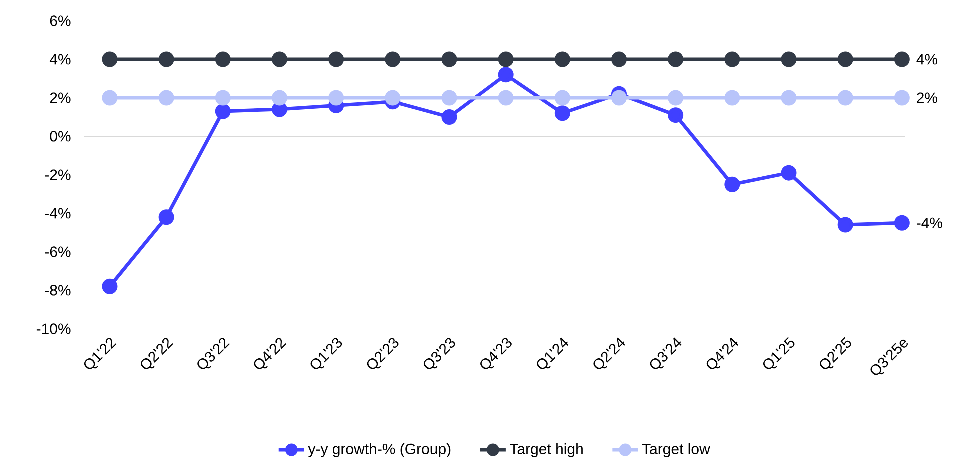  I want to click on y-tick-label: 0%, so click(60, 136).